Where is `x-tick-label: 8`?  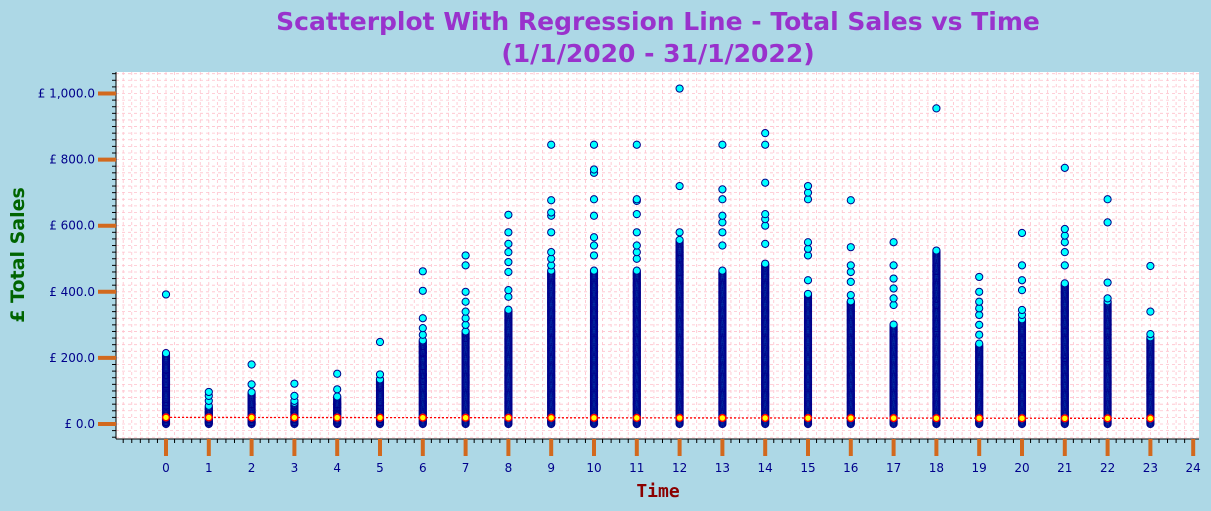
x-tick-label: 8 is located at coordinates (509, 468).